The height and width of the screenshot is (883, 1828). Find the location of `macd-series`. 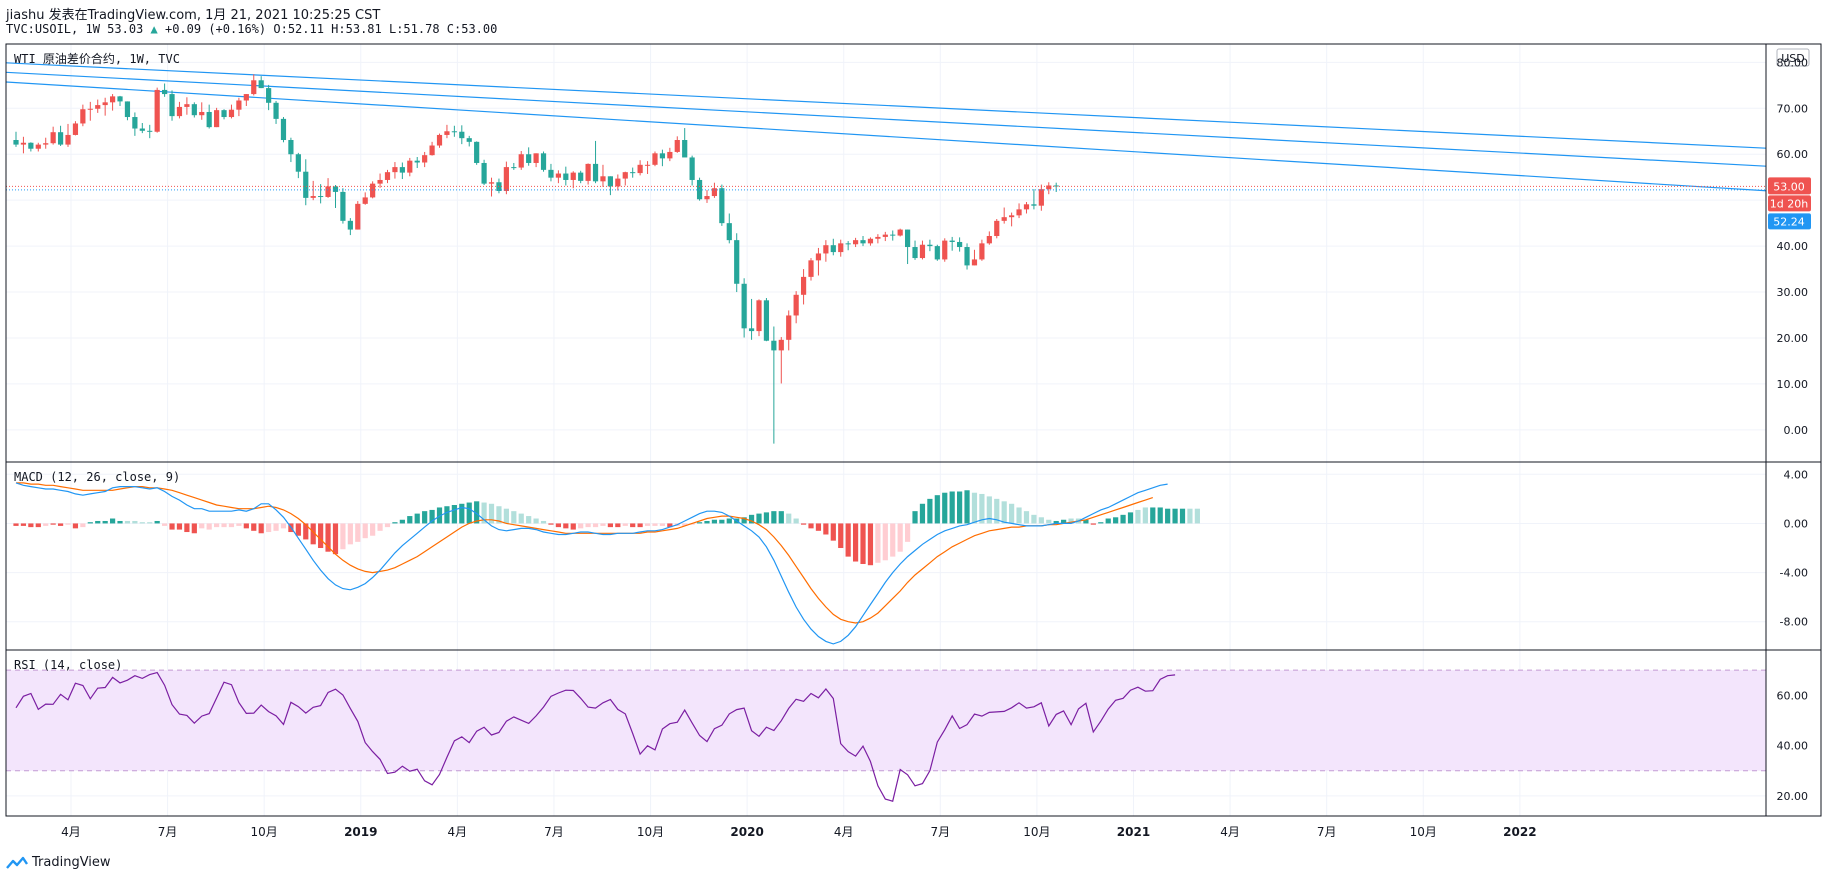

macd-series is located at coordinates (606, 563).